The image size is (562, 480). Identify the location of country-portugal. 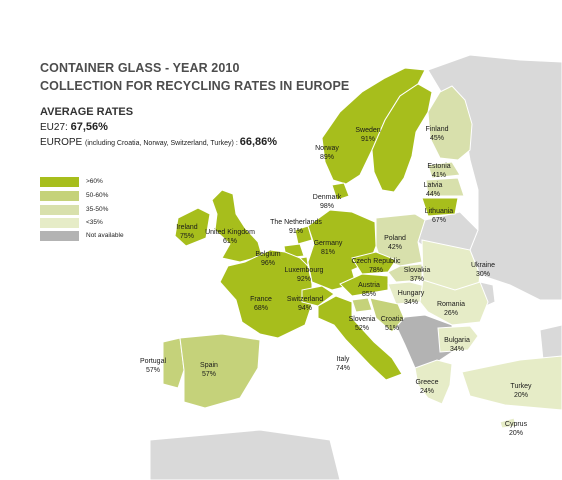
(173, 363).